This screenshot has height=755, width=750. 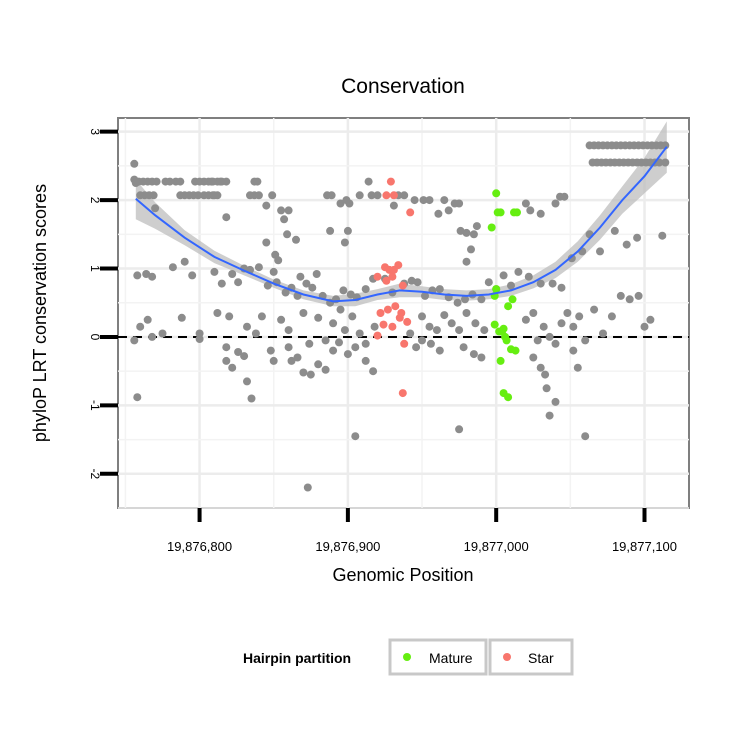 What do you see at coordinates (95, 268) in the screenshot?
I see `y-tick-label: 1` at bounding box center [95, 268].